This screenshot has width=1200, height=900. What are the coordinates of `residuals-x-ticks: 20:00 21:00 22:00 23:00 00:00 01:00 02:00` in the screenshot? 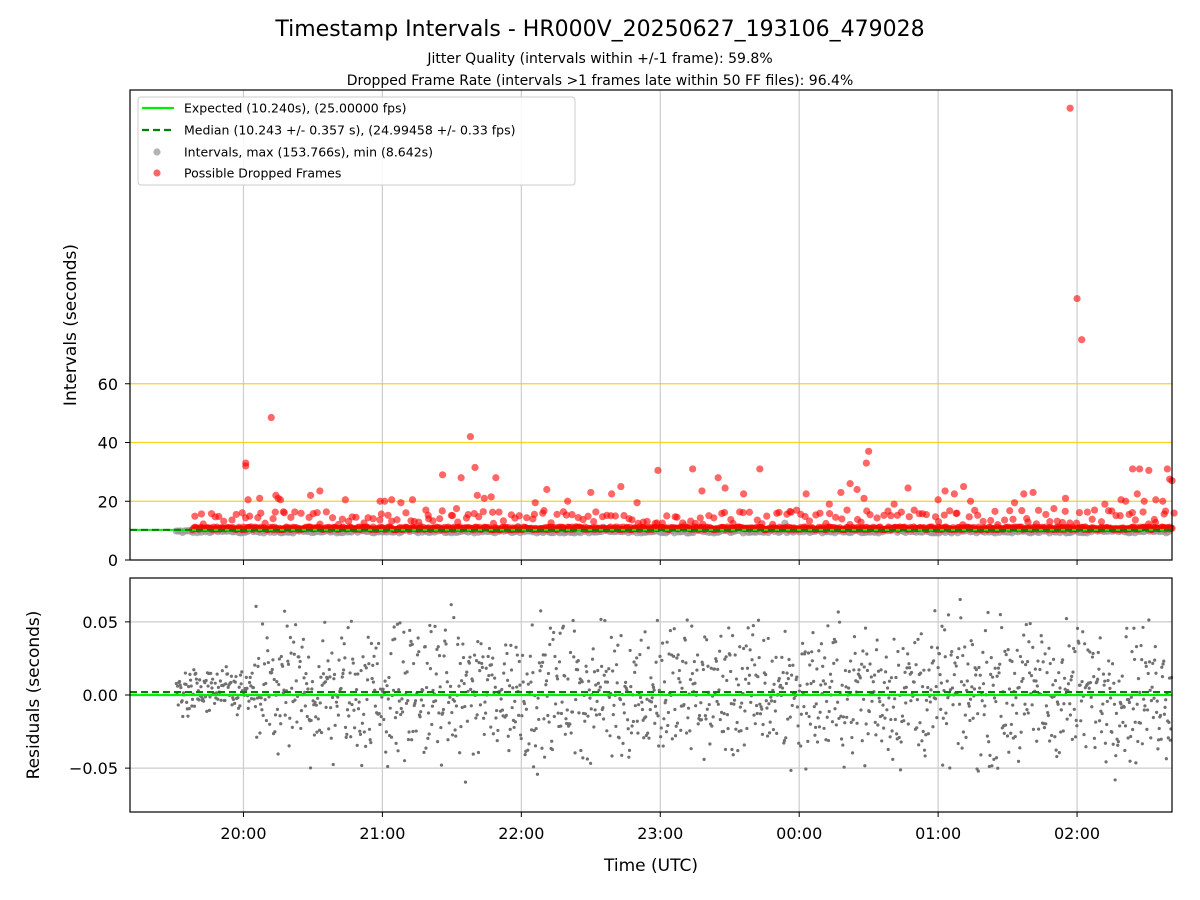 It's located at (660, 827).